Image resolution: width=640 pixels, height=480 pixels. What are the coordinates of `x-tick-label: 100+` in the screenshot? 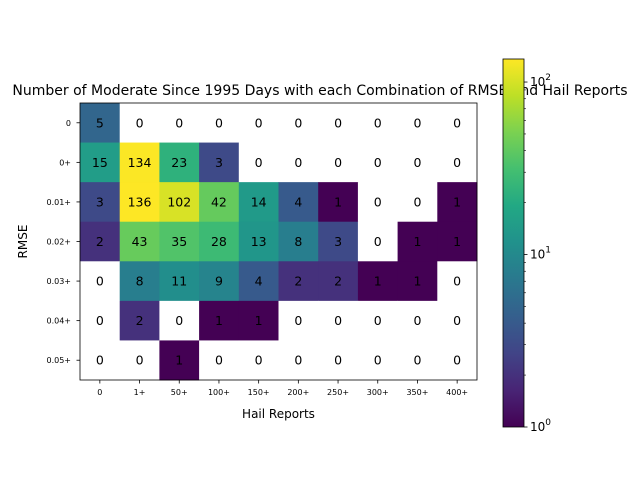 It's located at (219, 392).